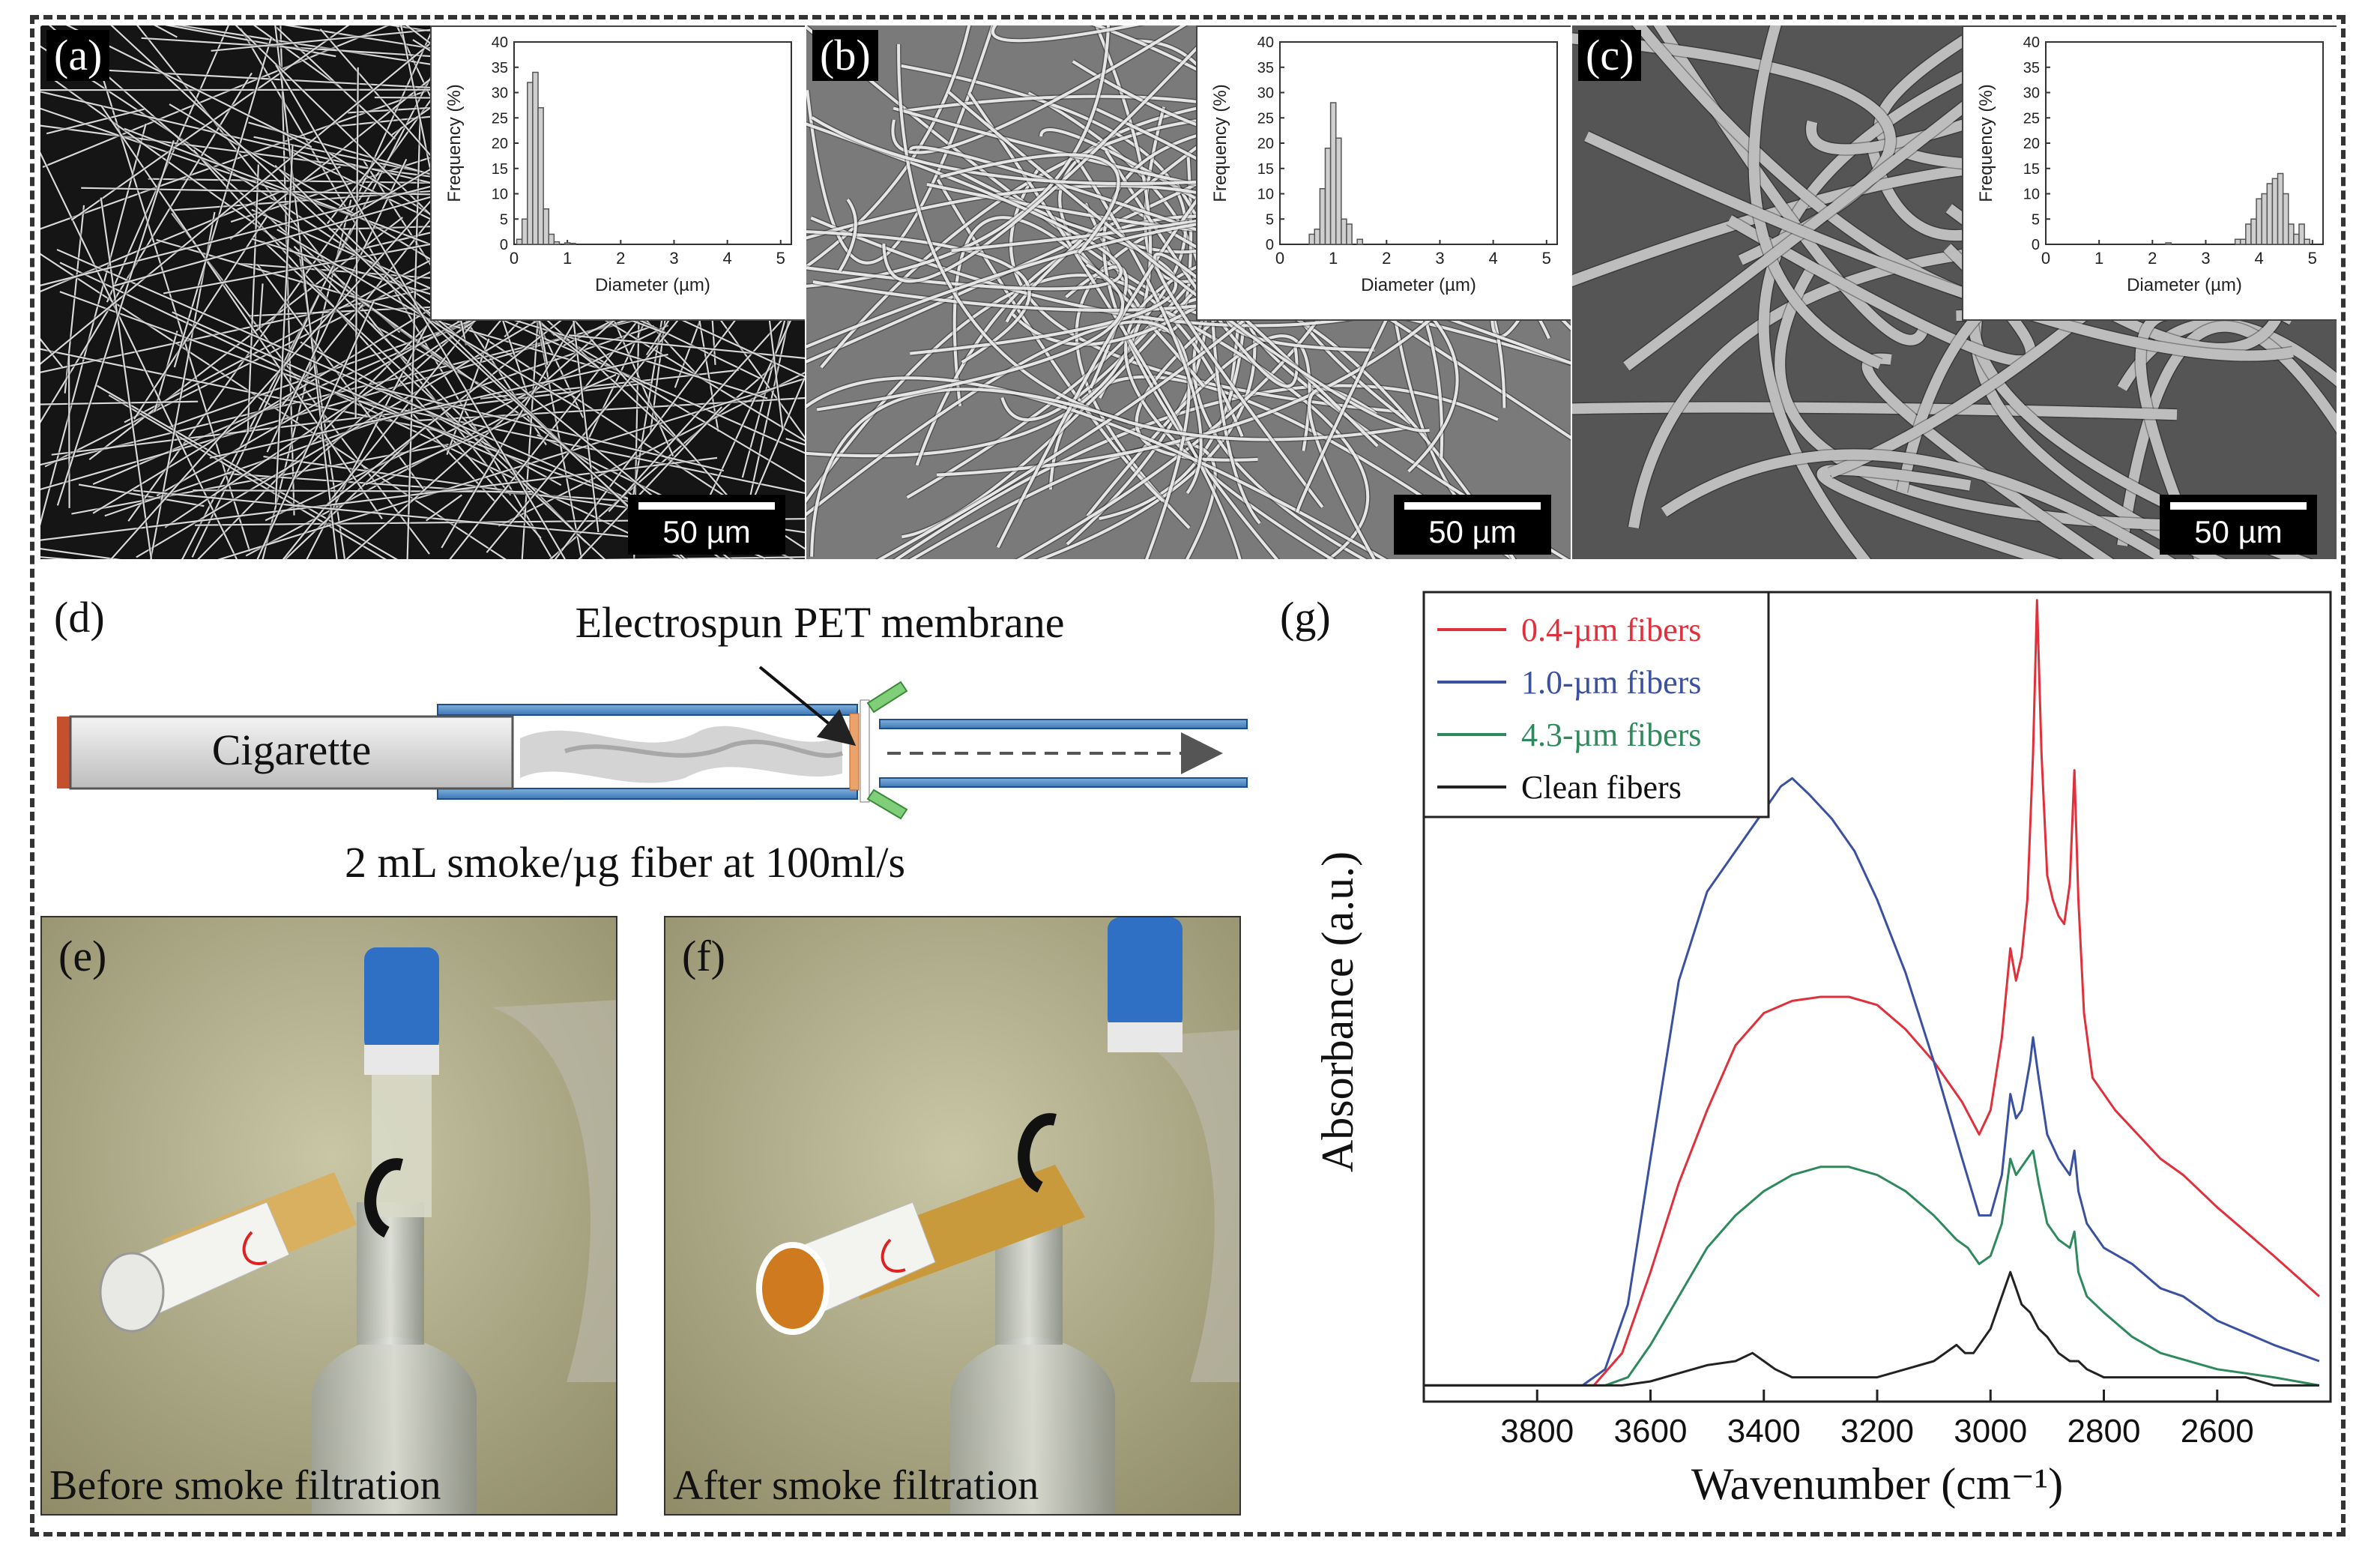 Image resolution: width=2380 pixels, height=1559 pixels. What do you see at coordinates (329, 1215) in the screenshot?
I see `photo-before-filtration` at bounding box center [329, 1215].